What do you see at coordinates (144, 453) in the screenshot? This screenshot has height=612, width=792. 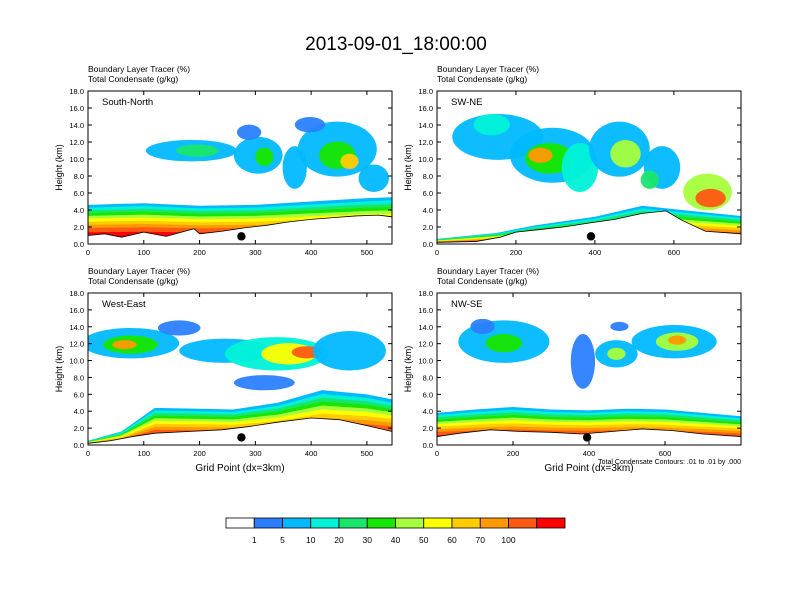 I see `x-tick-label: 100` at bounding box center [144, 453].